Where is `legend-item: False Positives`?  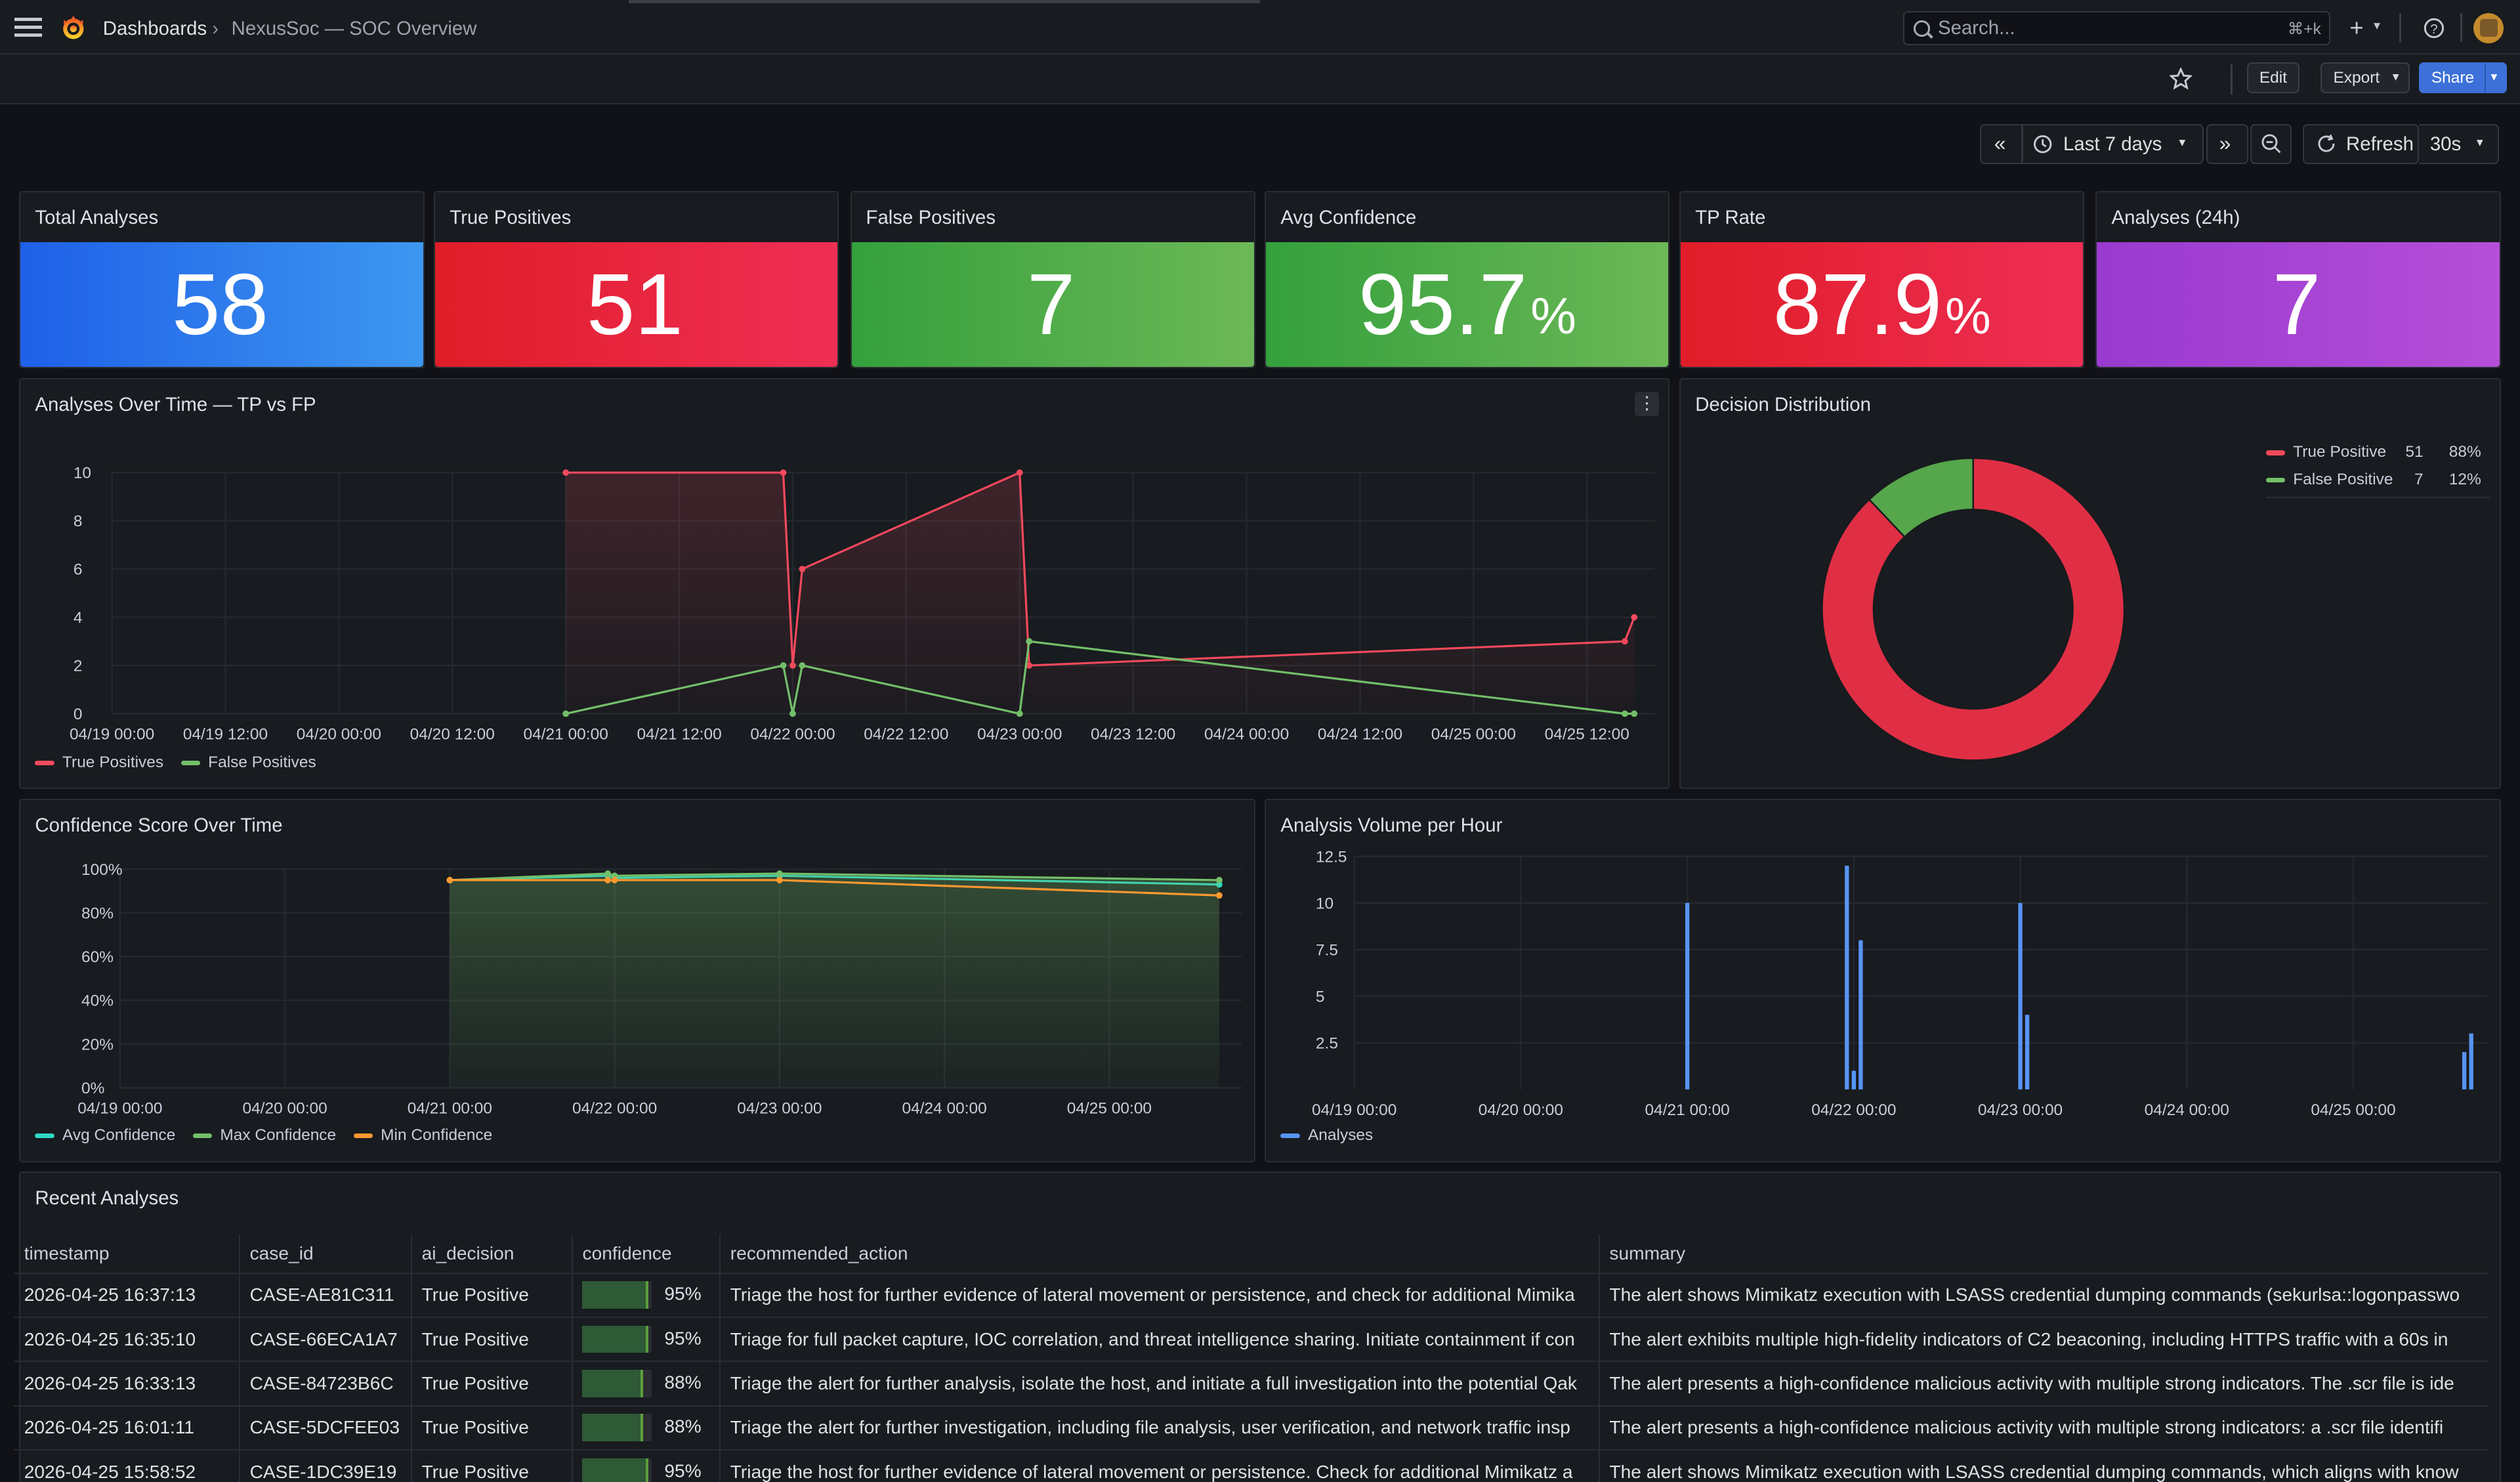
legend-item: False Positives is located at coordinates (248, 762).